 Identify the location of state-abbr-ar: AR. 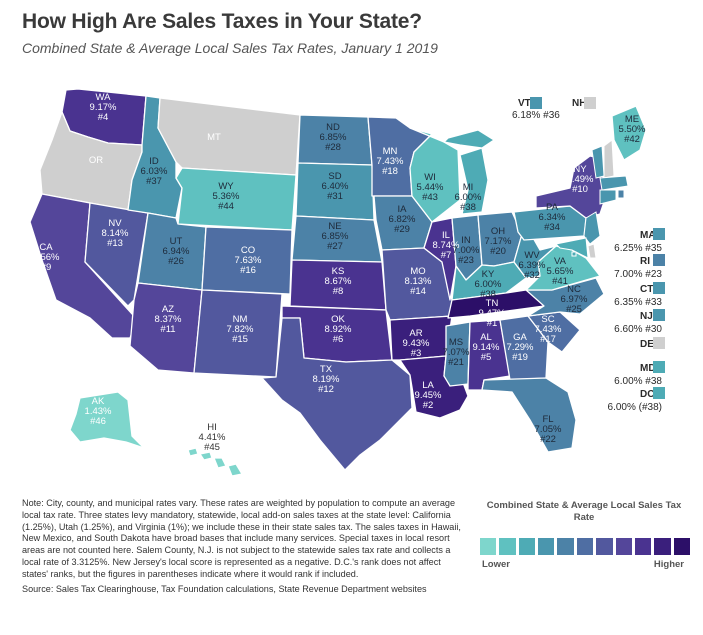
(415, 333).